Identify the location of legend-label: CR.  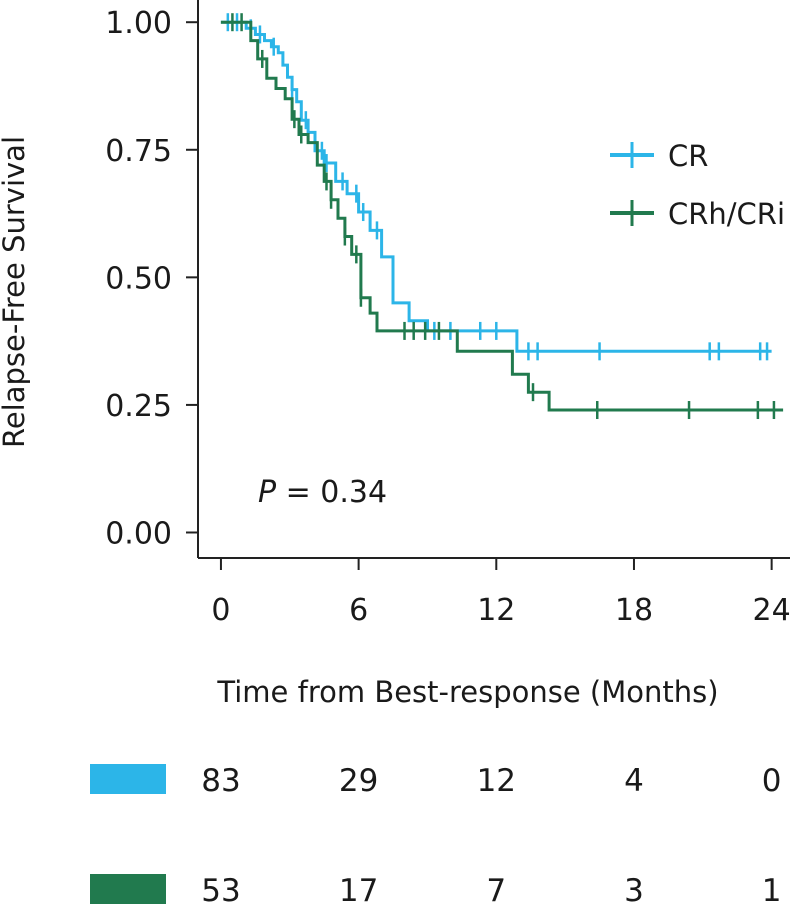
(688, 156).